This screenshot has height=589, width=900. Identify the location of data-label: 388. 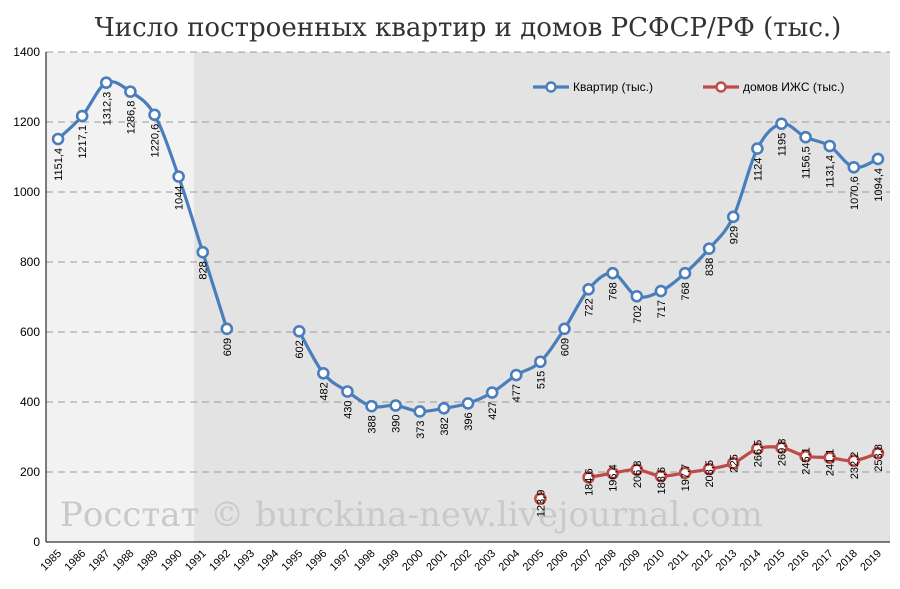
(373, 424).